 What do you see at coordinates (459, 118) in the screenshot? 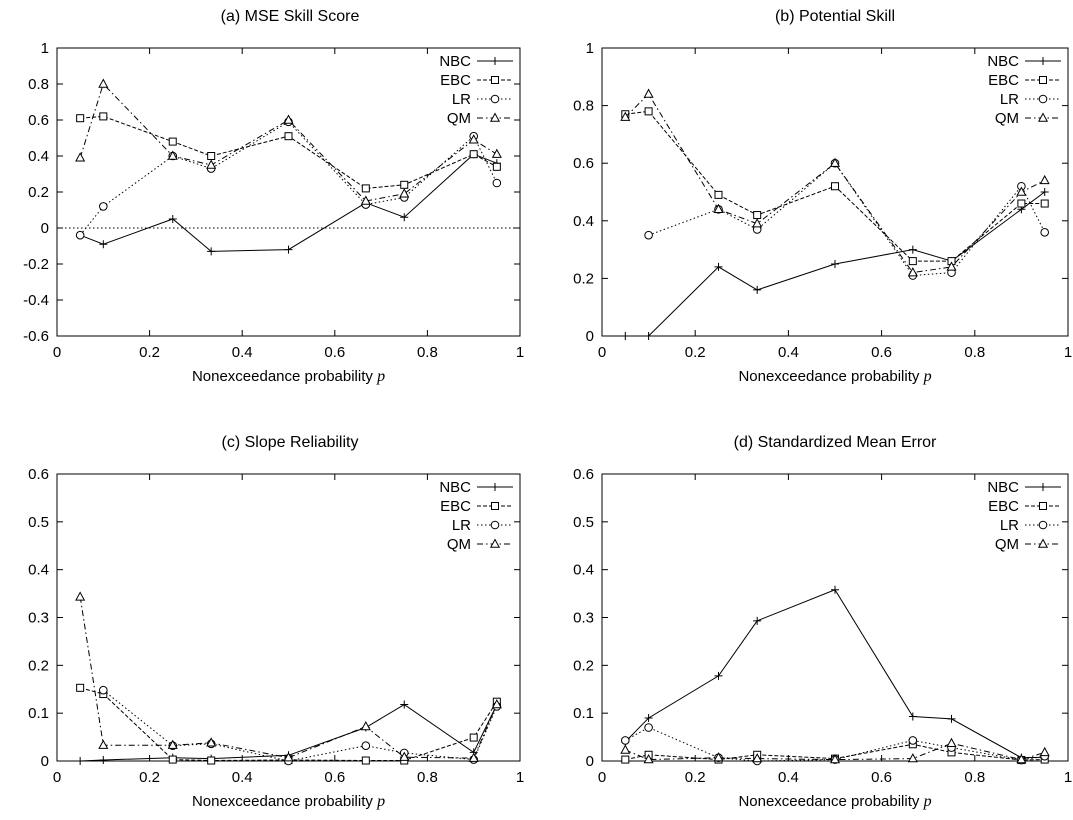
I see `legend-label: QM` at bounding box center [459, 118].